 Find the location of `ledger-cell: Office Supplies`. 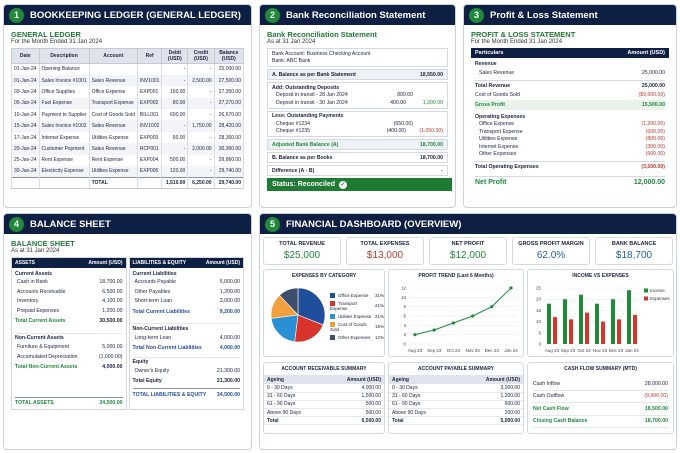

ledger-cell: Office Supplies is located at coordinates (64, 92).